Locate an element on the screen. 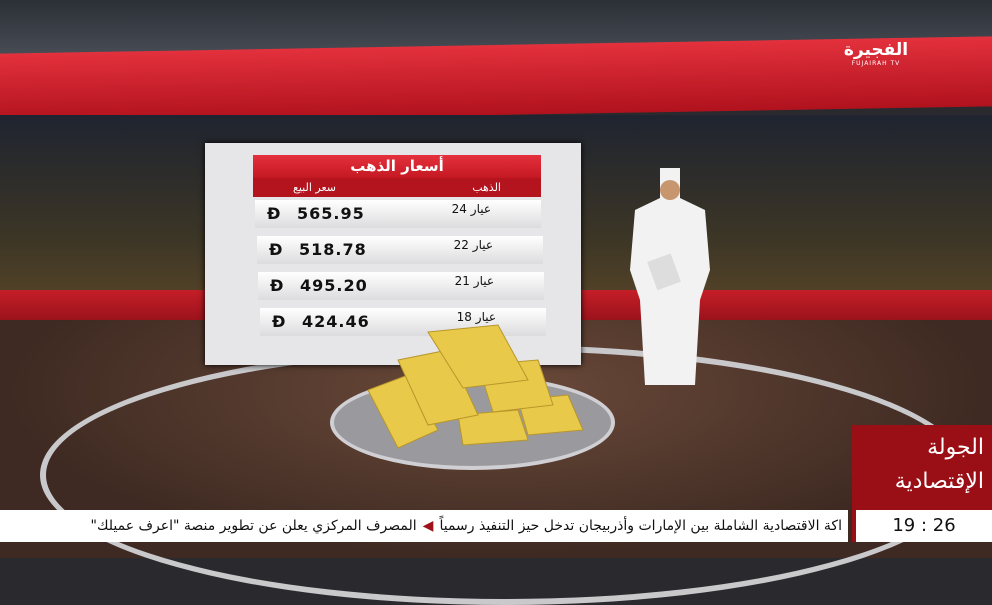  column-sell-price: سعر البيع is located at coordinates (314, 187).